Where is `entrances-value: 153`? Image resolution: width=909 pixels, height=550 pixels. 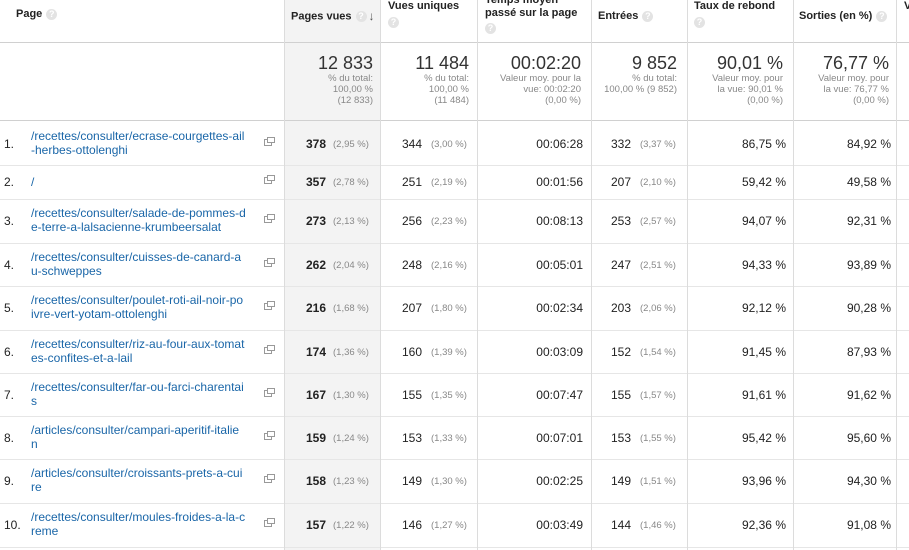 entrances-value: 153 is located at coordinates (620, 437).